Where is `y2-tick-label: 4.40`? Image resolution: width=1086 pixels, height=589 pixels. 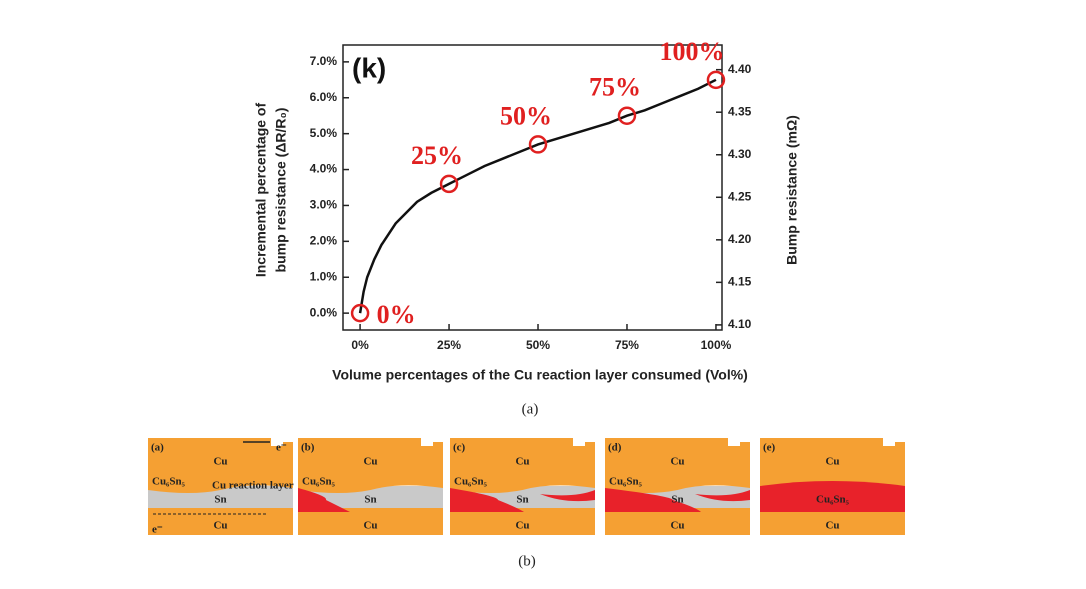 y2-tick-label: 4.40 is located at coordinates (740, 69).